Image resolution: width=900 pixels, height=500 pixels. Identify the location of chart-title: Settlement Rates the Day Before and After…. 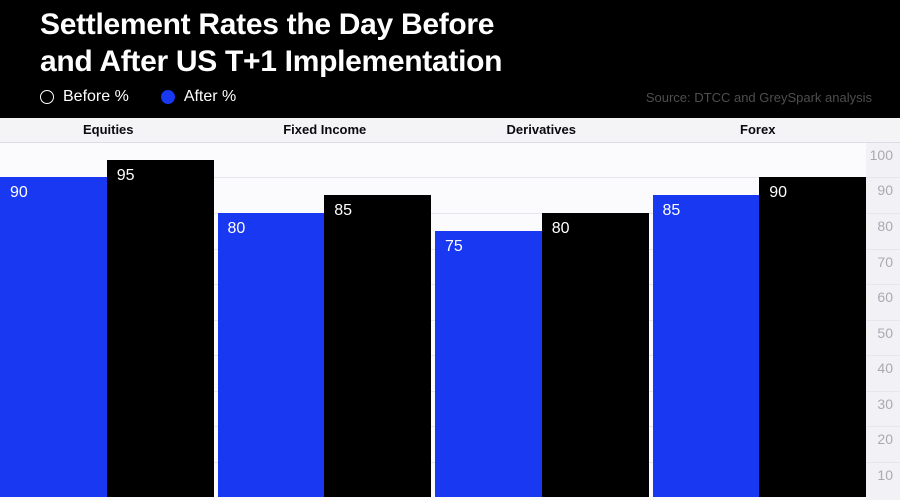
(271, 43).